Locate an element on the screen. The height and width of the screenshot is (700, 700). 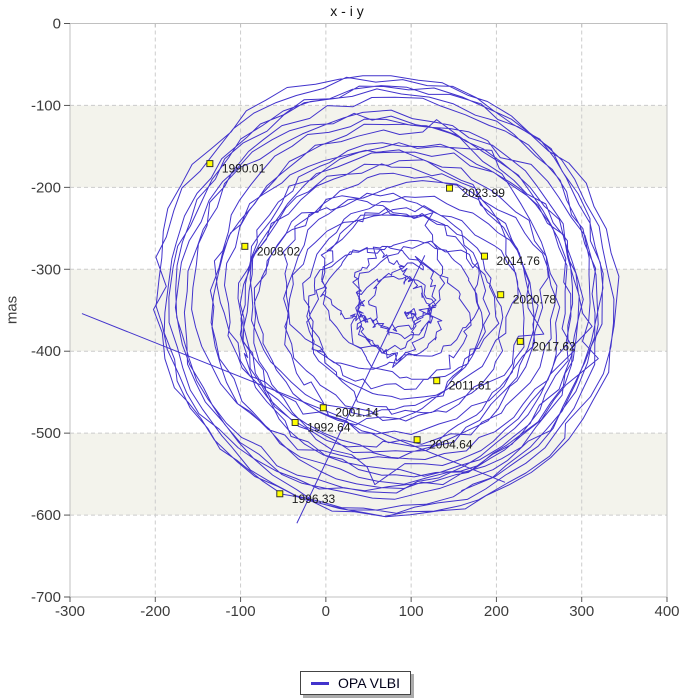
x-tick-label: 100 is located at coordinates (411, 611).